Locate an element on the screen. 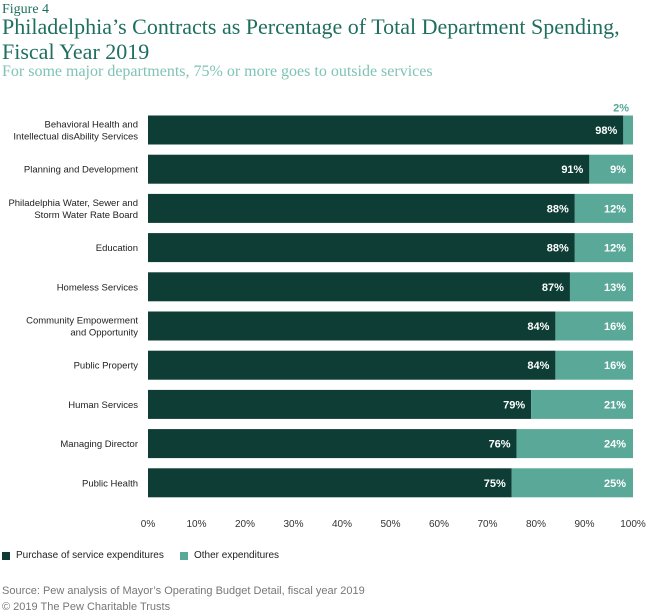 The image size is (650, 615). legend-label-other: Other expenditures is located at coordinates (237, 555).